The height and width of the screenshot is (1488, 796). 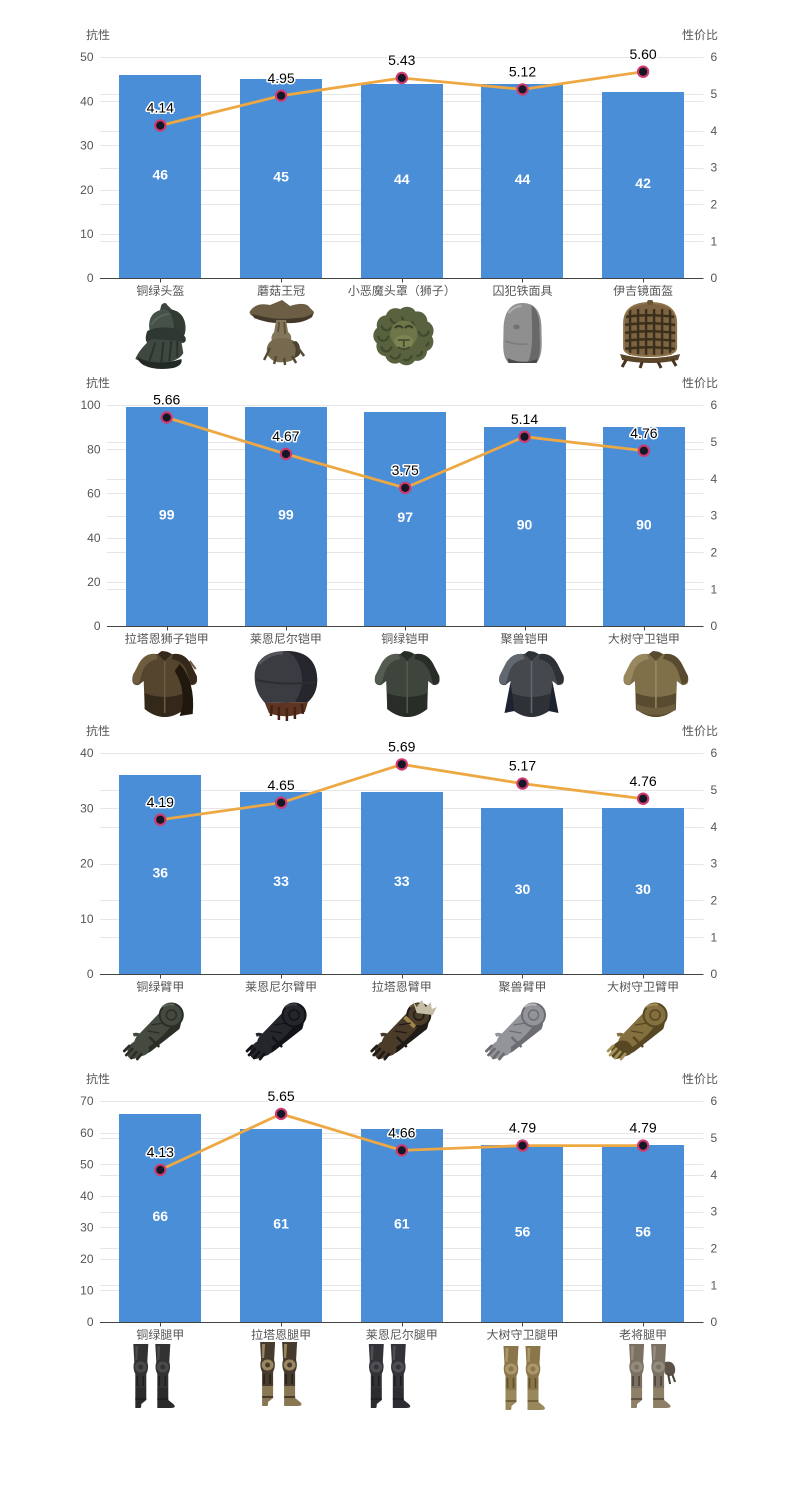 I want to click on svg-text: 66, so click(x=161, y=1216).